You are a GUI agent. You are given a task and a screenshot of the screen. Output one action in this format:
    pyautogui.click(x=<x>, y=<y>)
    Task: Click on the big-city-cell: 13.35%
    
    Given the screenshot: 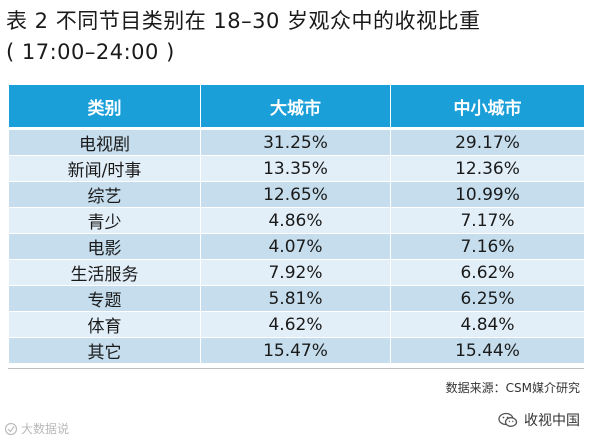 What is the action you would take?
    pyautogui.click(x=295, y=168)
    